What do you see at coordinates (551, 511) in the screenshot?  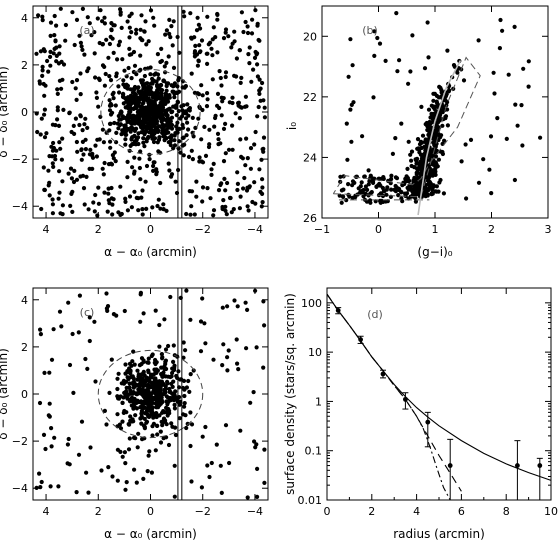 I see `x-tick-label: 10` at bounding box center [551, 511].